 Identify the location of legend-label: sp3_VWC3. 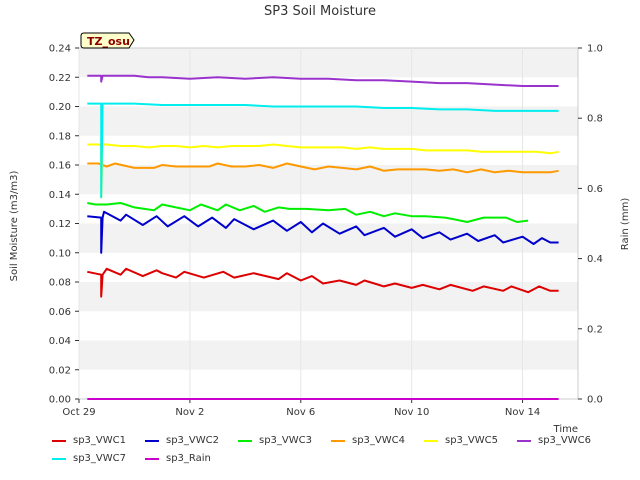
(285, 440).